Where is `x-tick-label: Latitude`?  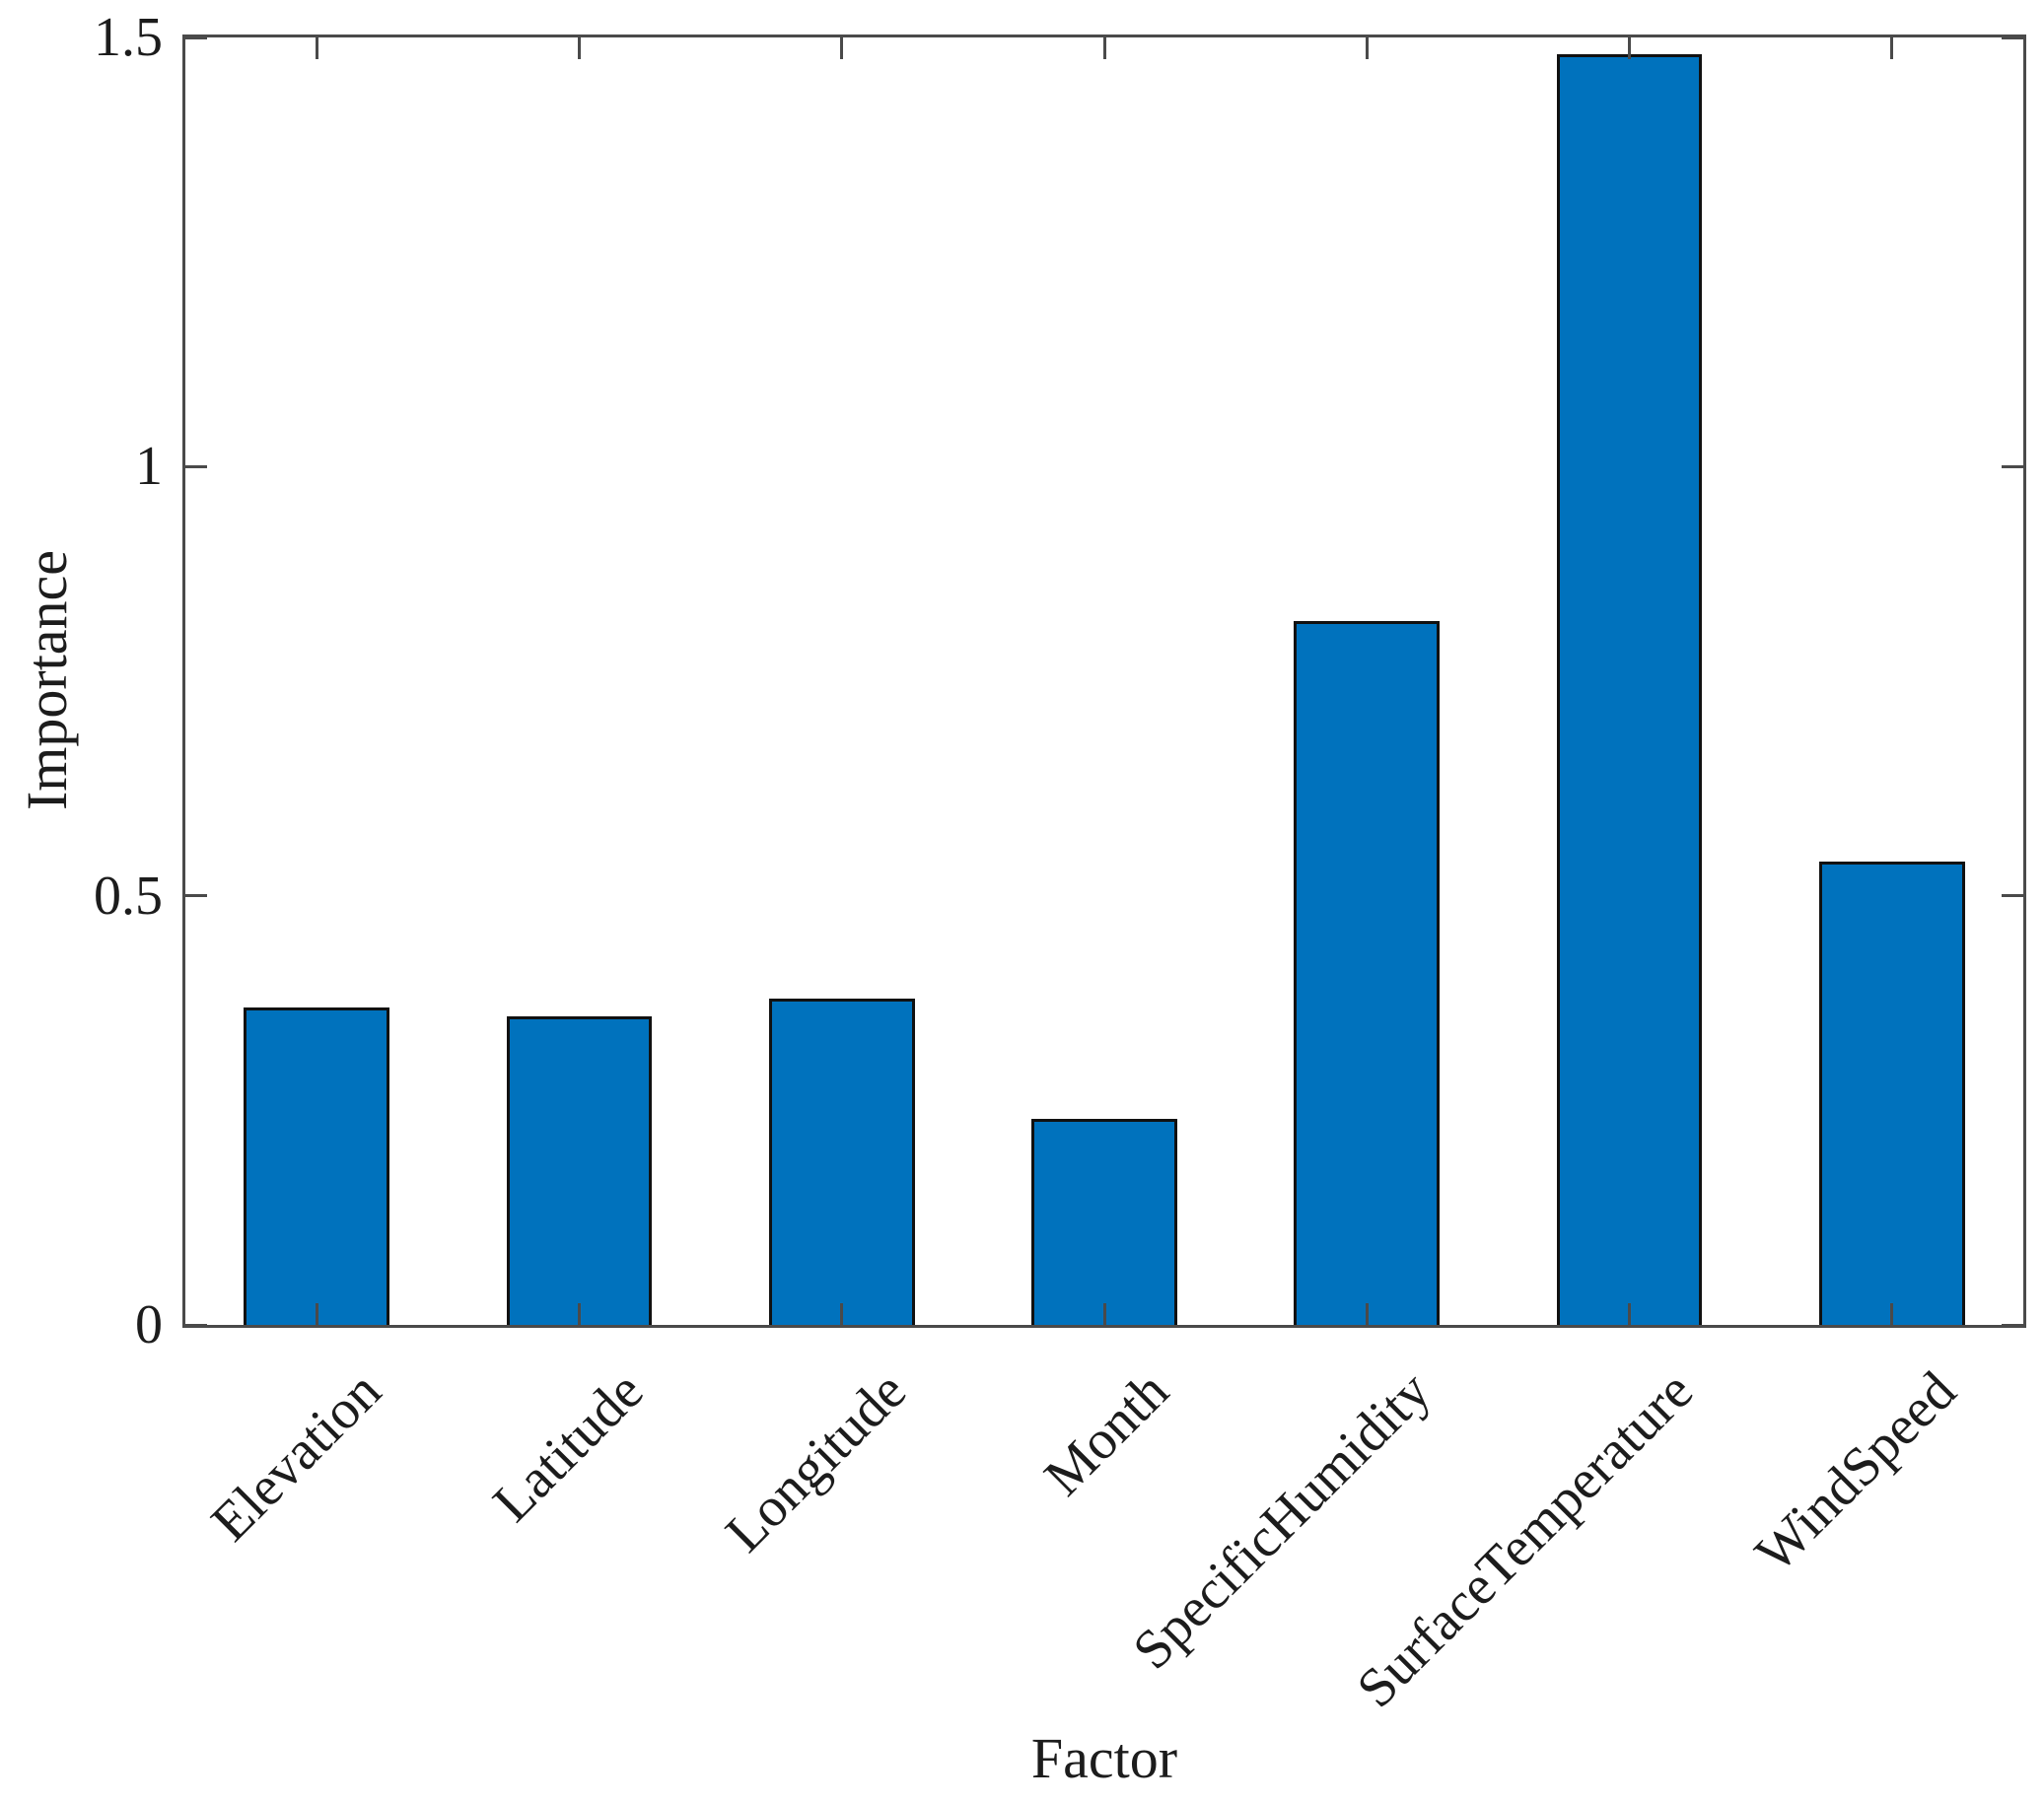 x-tick-label: Latitude is located at coordinates (569, 1446).